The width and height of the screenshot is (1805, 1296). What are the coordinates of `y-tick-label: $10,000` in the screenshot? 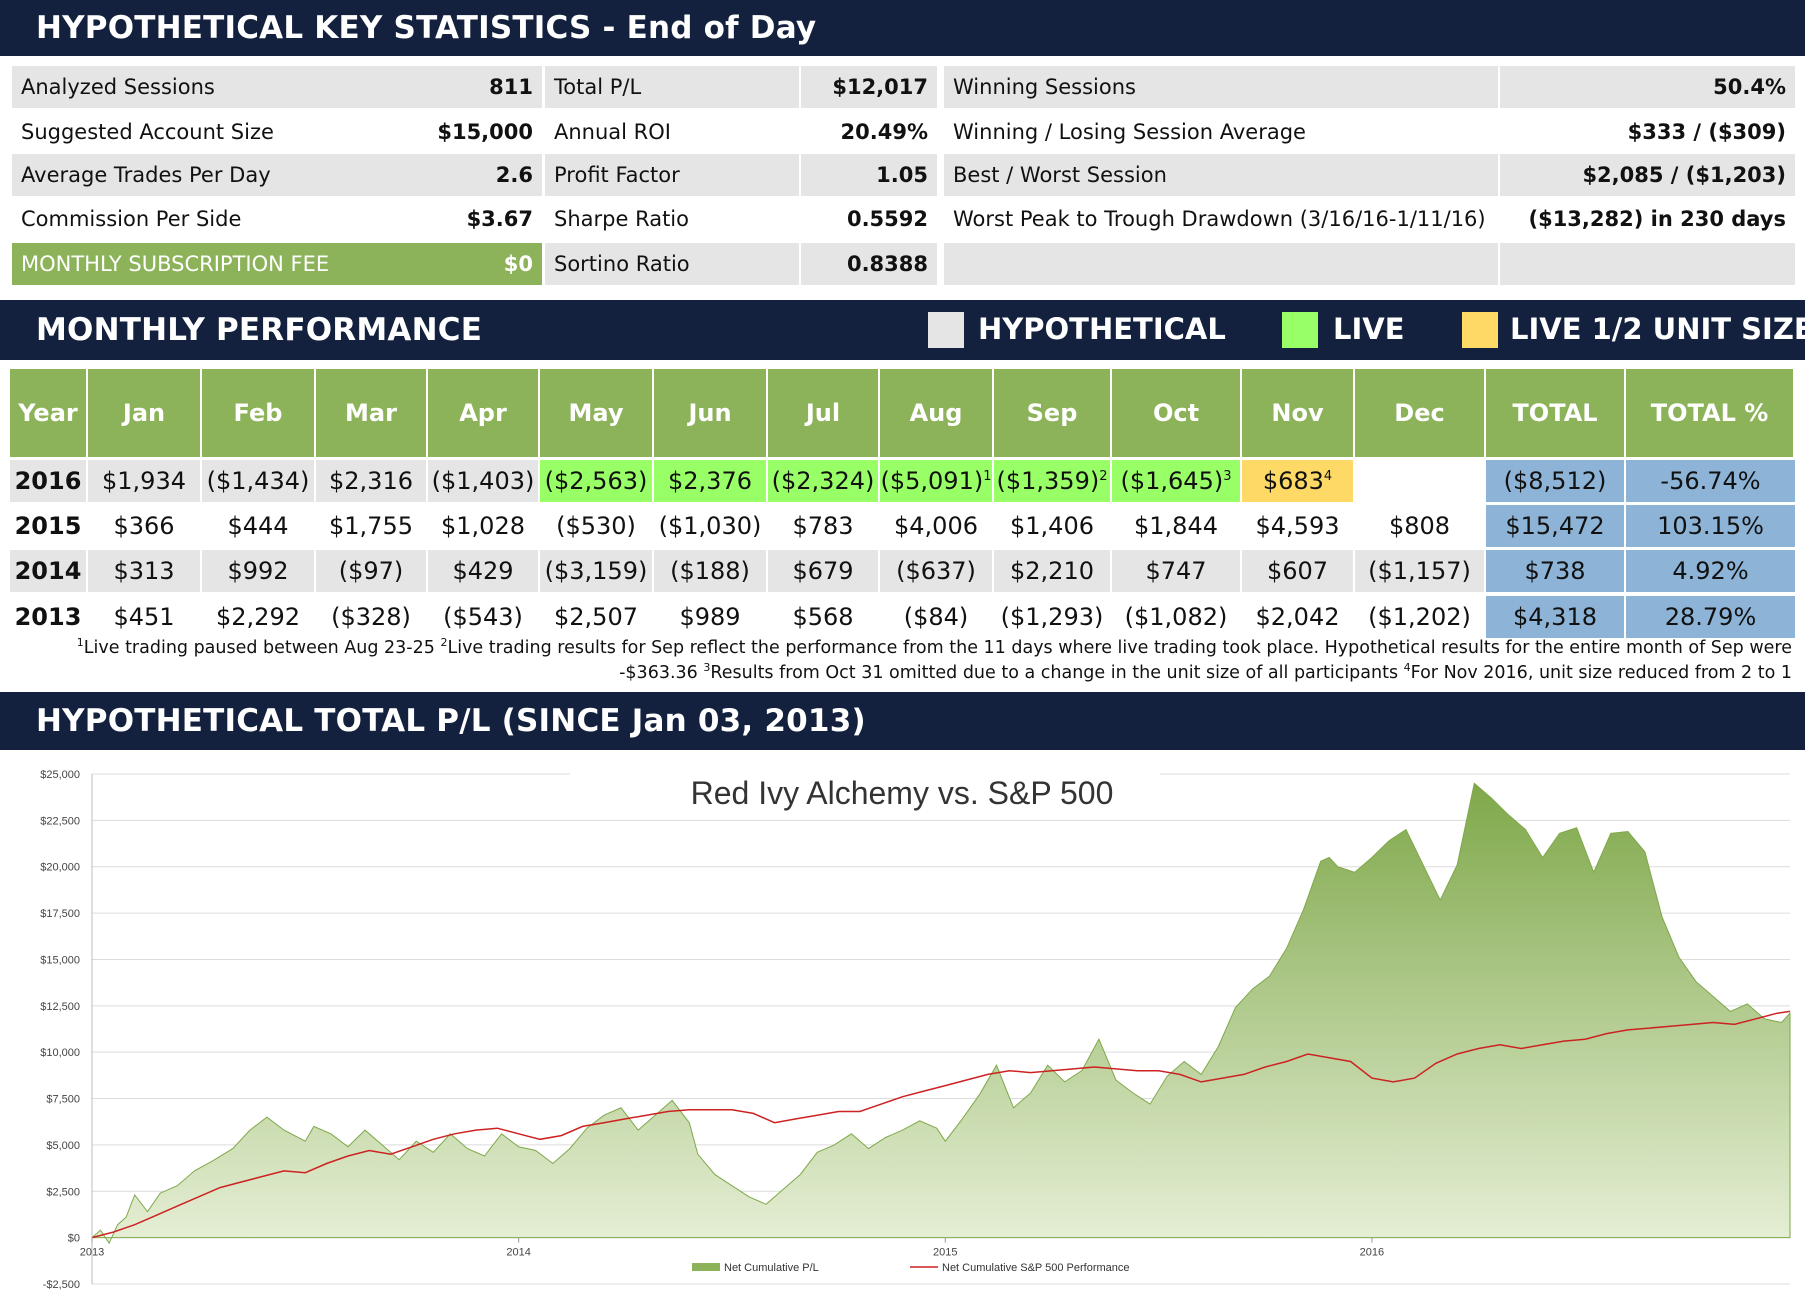 It's located at (60, 1053).